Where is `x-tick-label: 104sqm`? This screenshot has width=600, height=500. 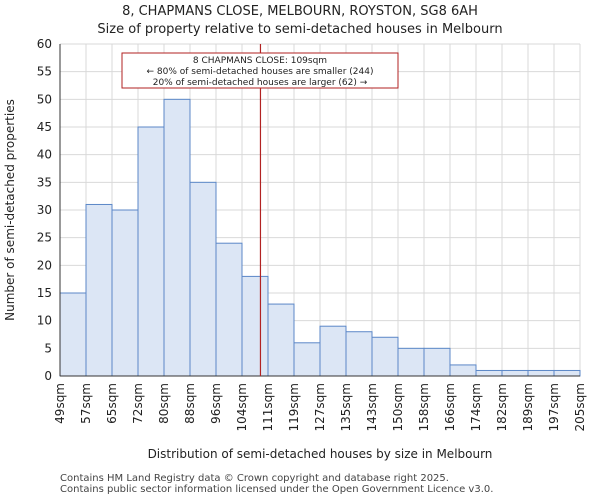 x-tick-label: 104sqm is located at coordinates (242, 407).